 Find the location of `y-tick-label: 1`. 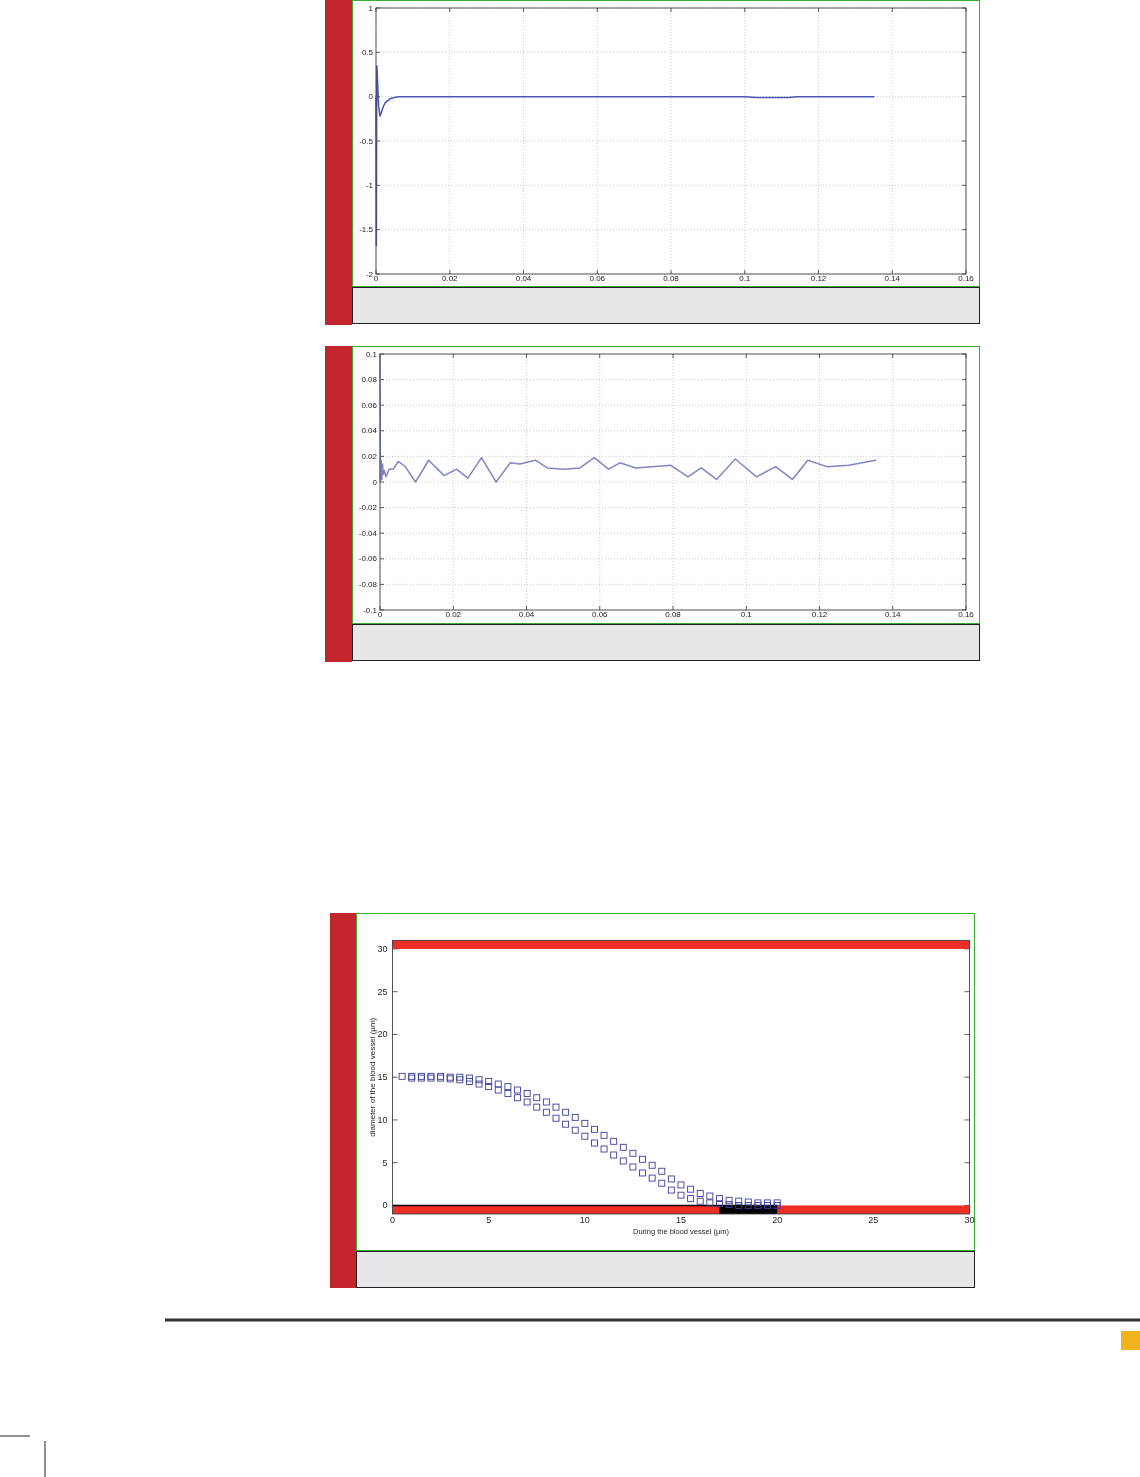

y-tick-label: 1 is located at coordinates (371, 8).